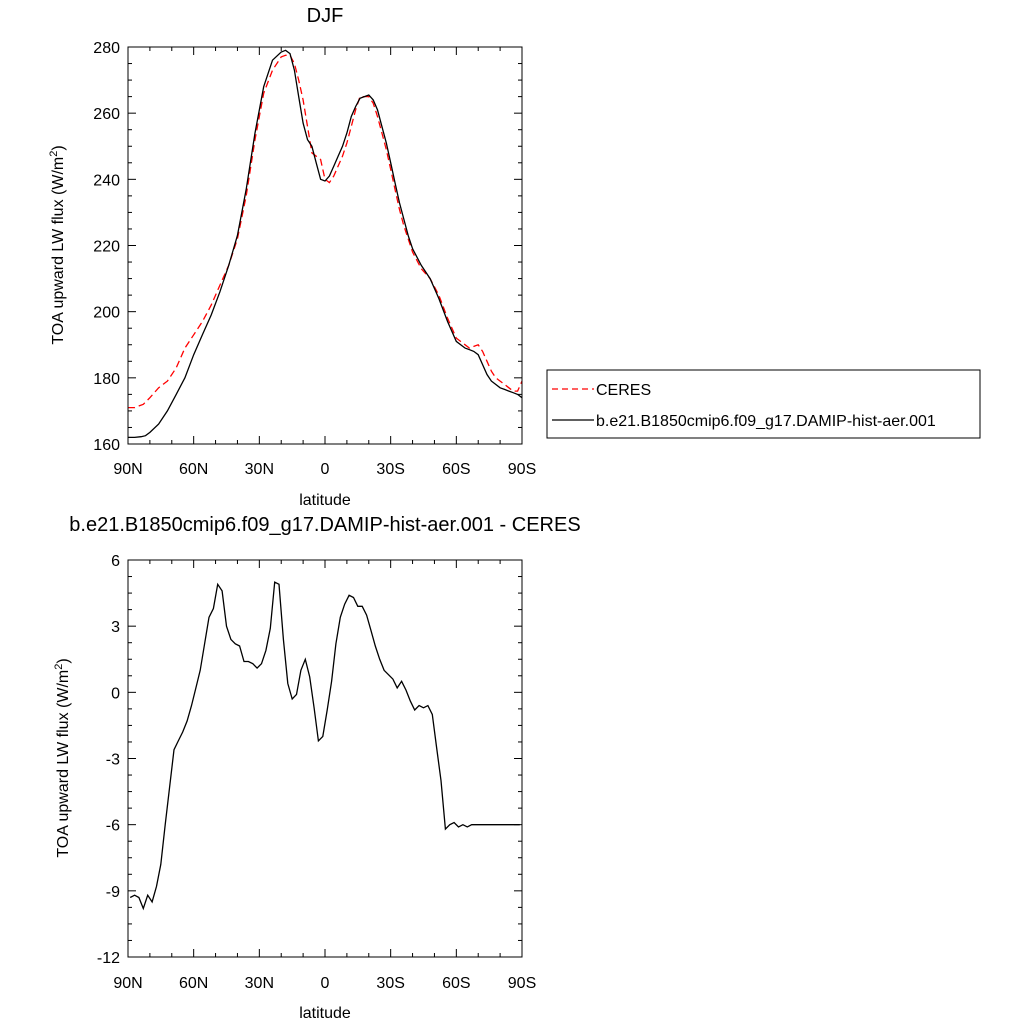  I want to click on legend-box, so click(763, 404).